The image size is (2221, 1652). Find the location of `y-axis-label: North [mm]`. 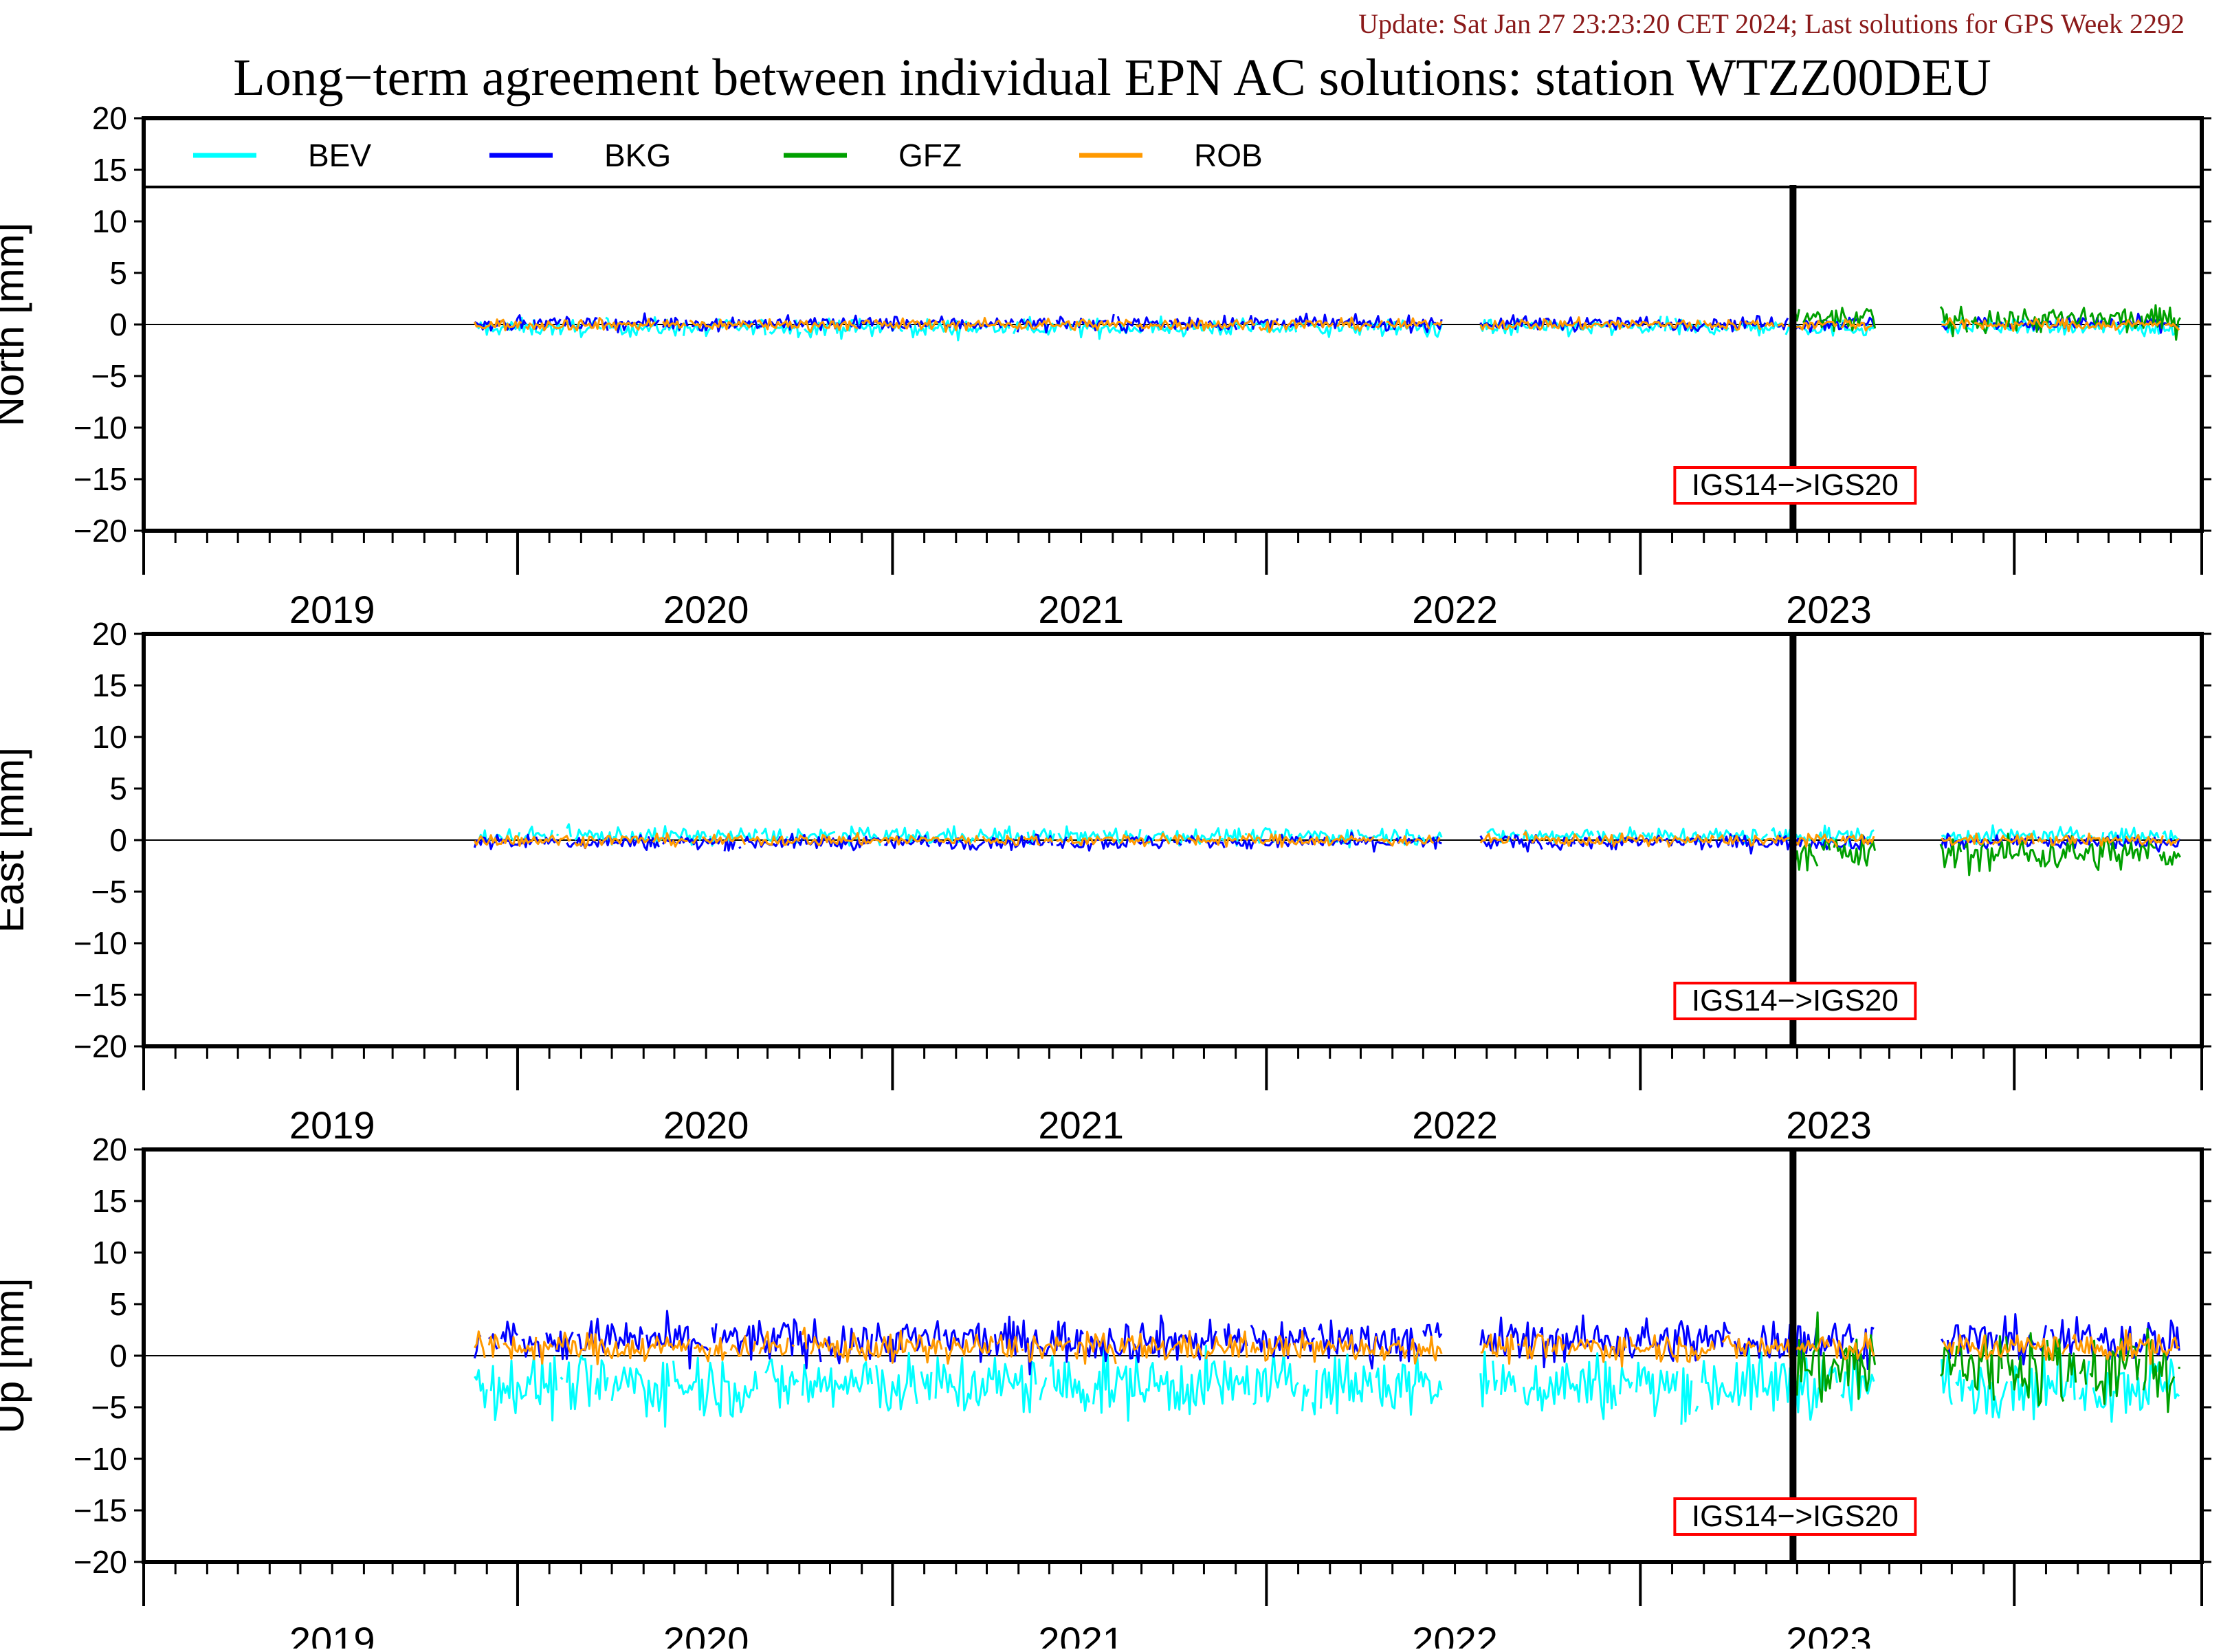

y-axis-label: North [mm] is located at coordinates (16, 325).